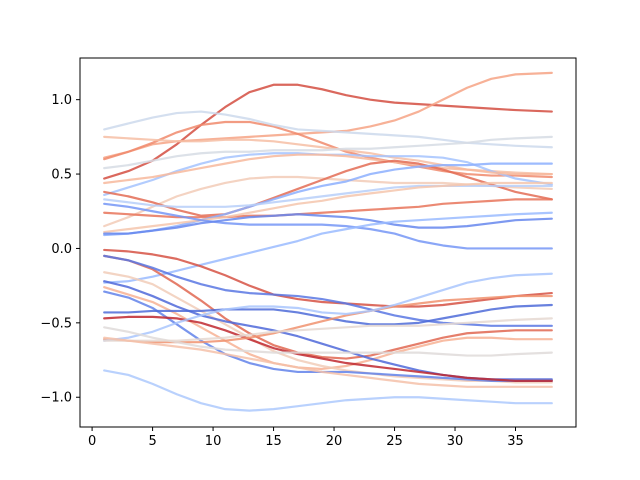 The width and height of the screenshot is (640, 480). What do you see at coordinates (92, 441) in the screenshot?
I see `x-tick-label: 0` at bounding box center [92, 441].